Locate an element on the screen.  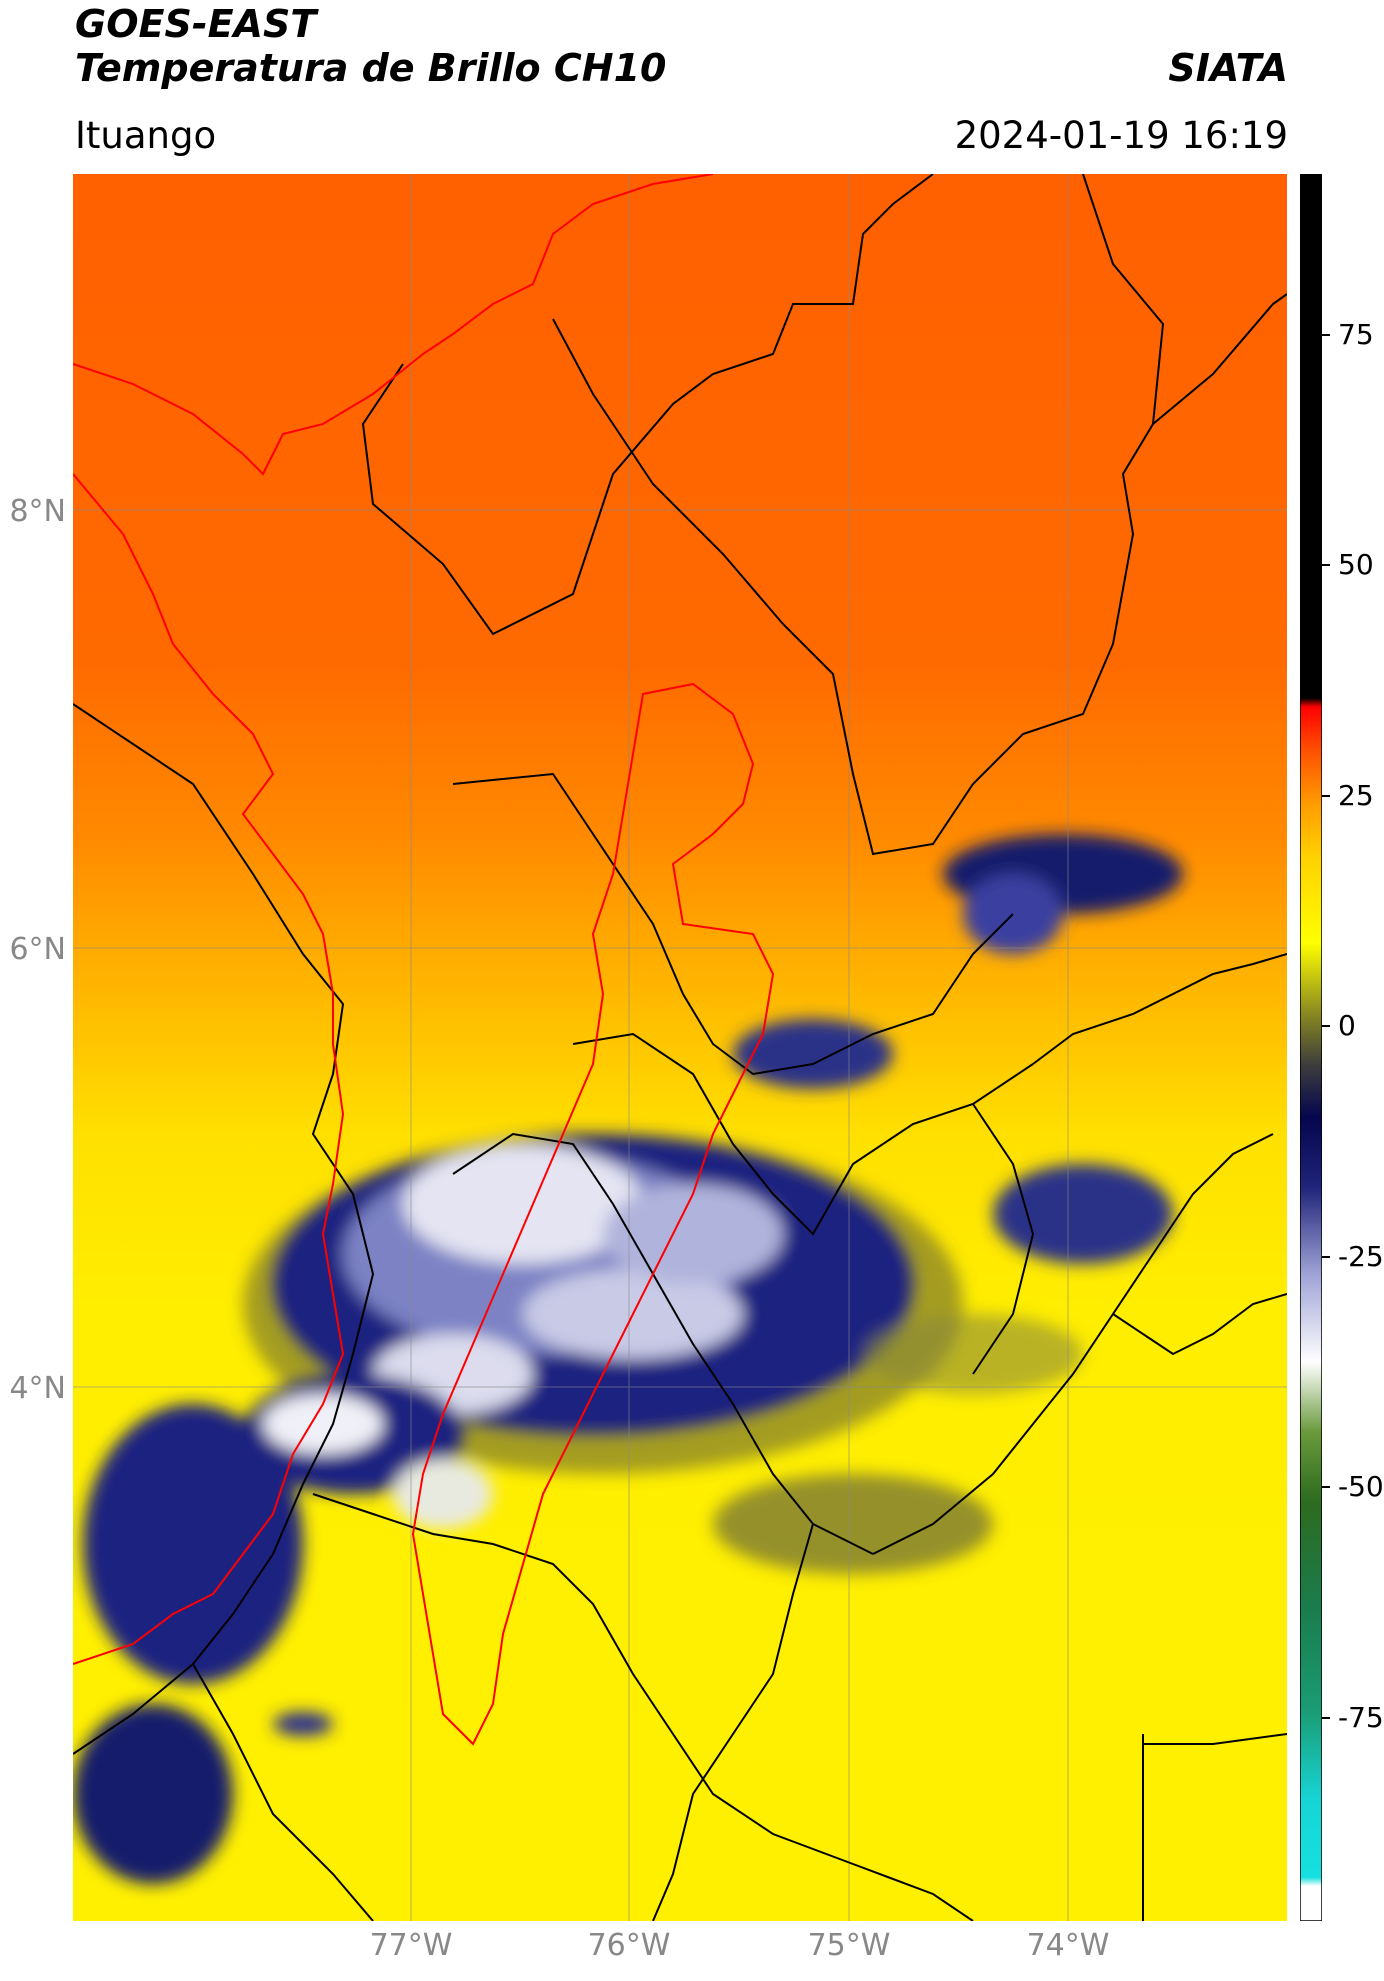
lat-label-4n: 4°N is located at coordinates (37, 1388).